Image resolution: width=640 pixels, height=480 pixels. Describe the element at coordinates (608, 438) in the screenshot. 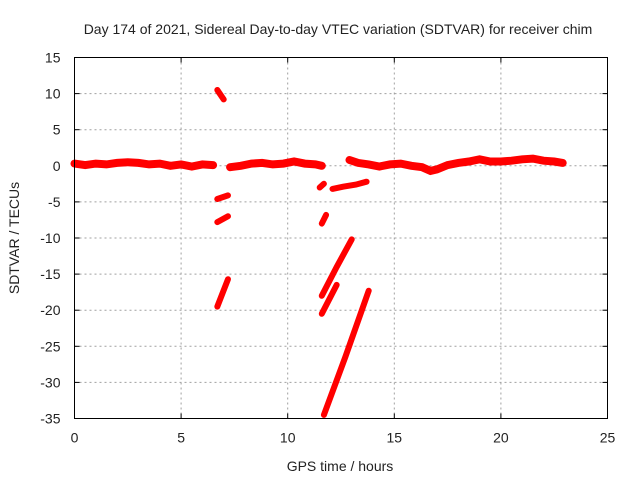

I see `x-tick-label: 25` at that location.